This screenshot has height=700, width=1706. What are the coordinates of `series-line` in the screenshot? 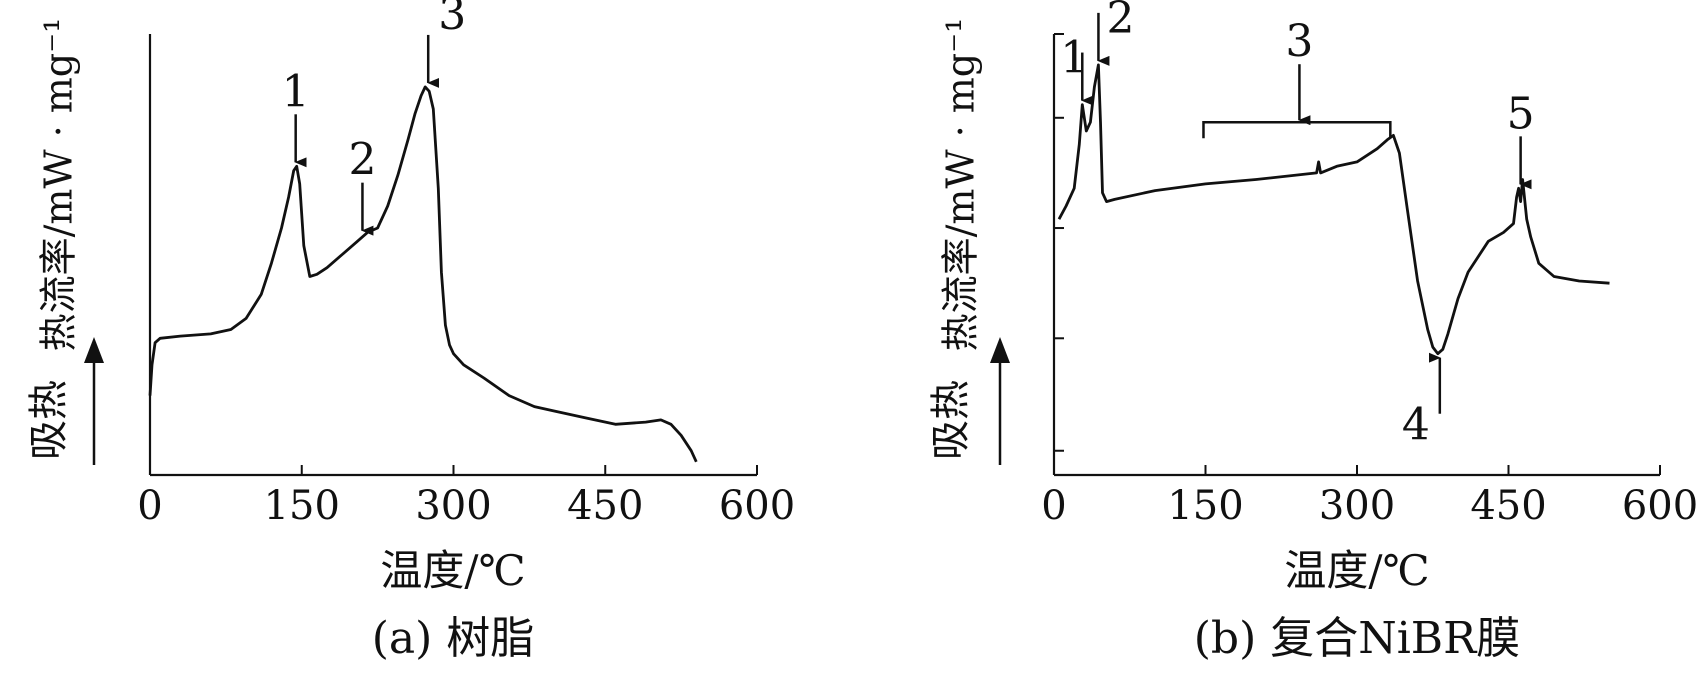 It's located at (1333, 209).